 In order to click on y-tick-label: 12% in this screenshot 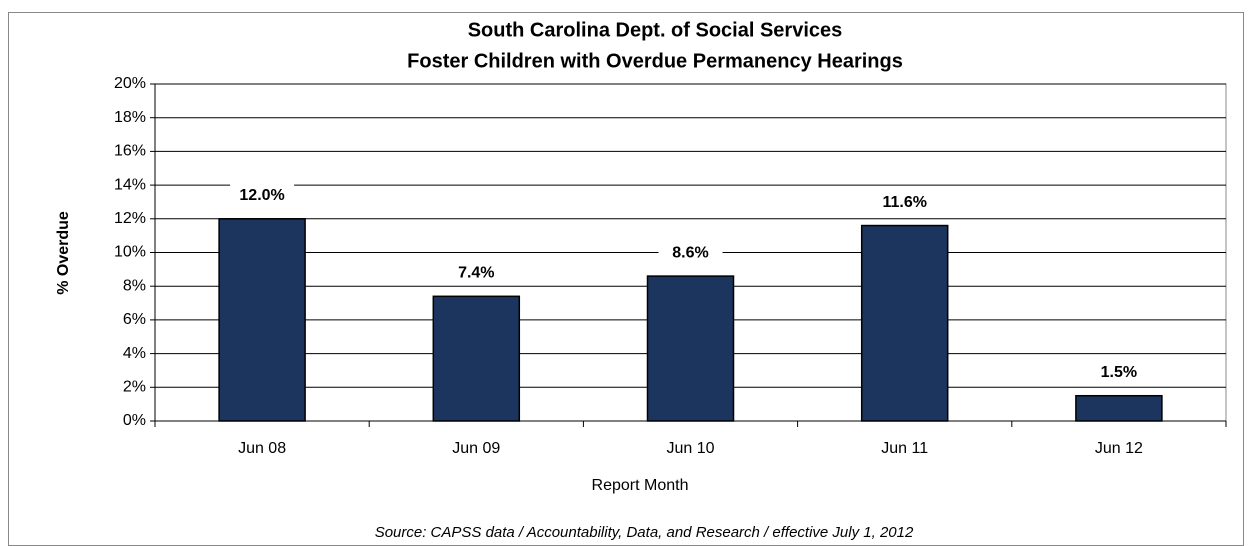, I will do `click(130, 218)`.